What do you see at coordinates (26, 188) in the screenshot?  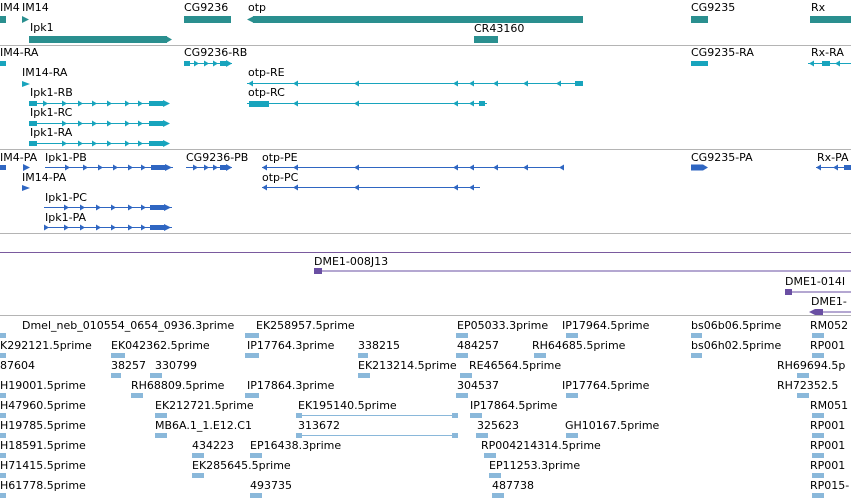 I see `protein-arrow` at bounding box center [26, 188].